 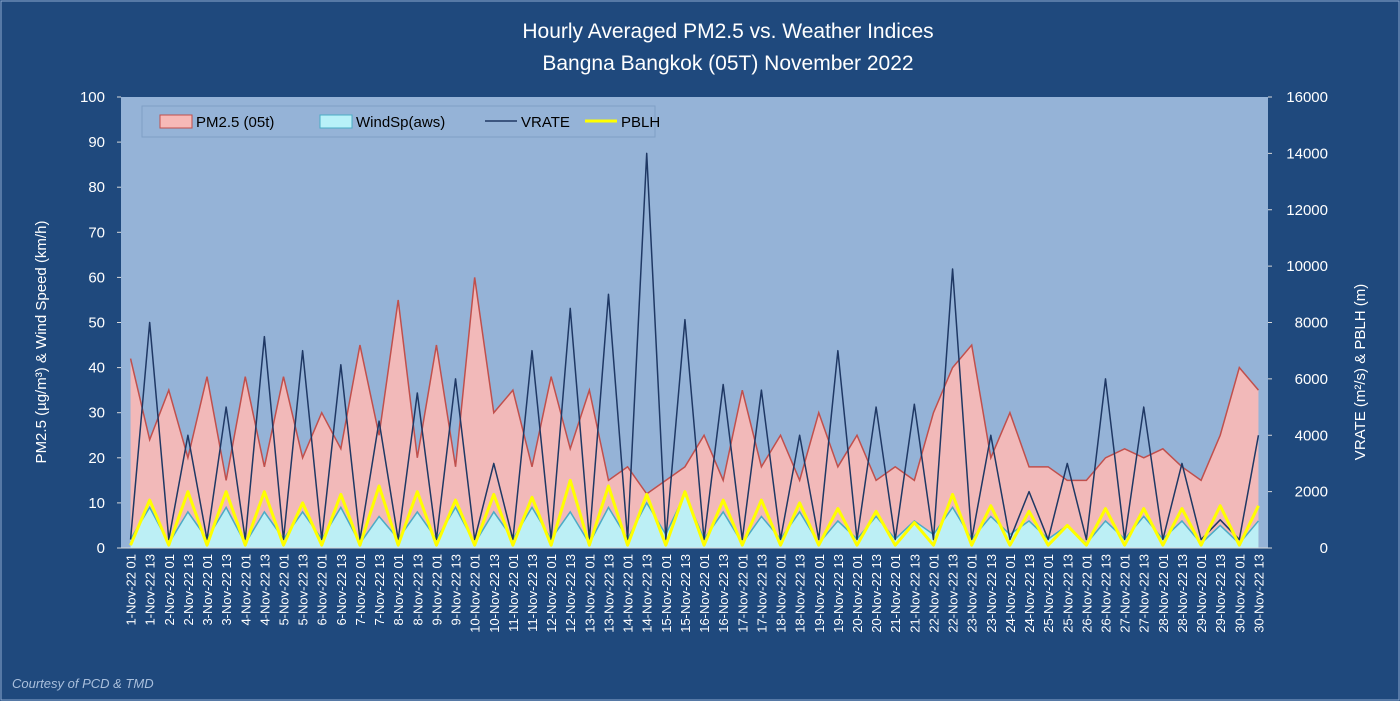 I want to click on x-tick-label: 14-Nov-22 13, so click(x=647, y=593).